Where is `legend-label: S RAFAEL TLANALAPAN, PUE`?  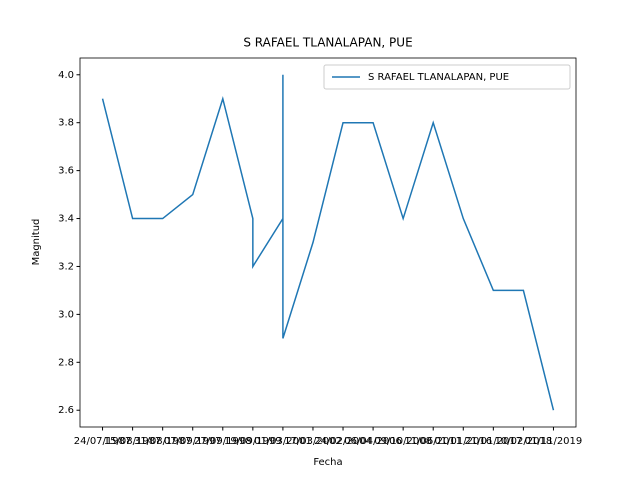
legend-label: S RAFAEL TLANALAPAN, PUE is located at coordinates (438, 77).